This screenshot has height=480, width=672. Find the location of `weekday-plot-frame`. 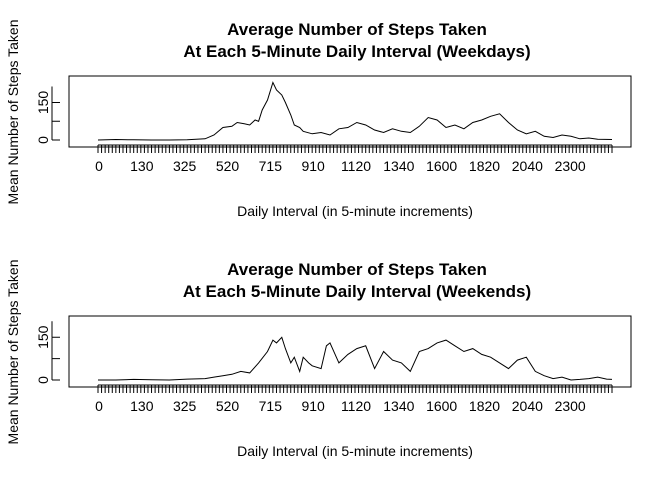

weekday-plot-frame is located at coordinates (350, 111).